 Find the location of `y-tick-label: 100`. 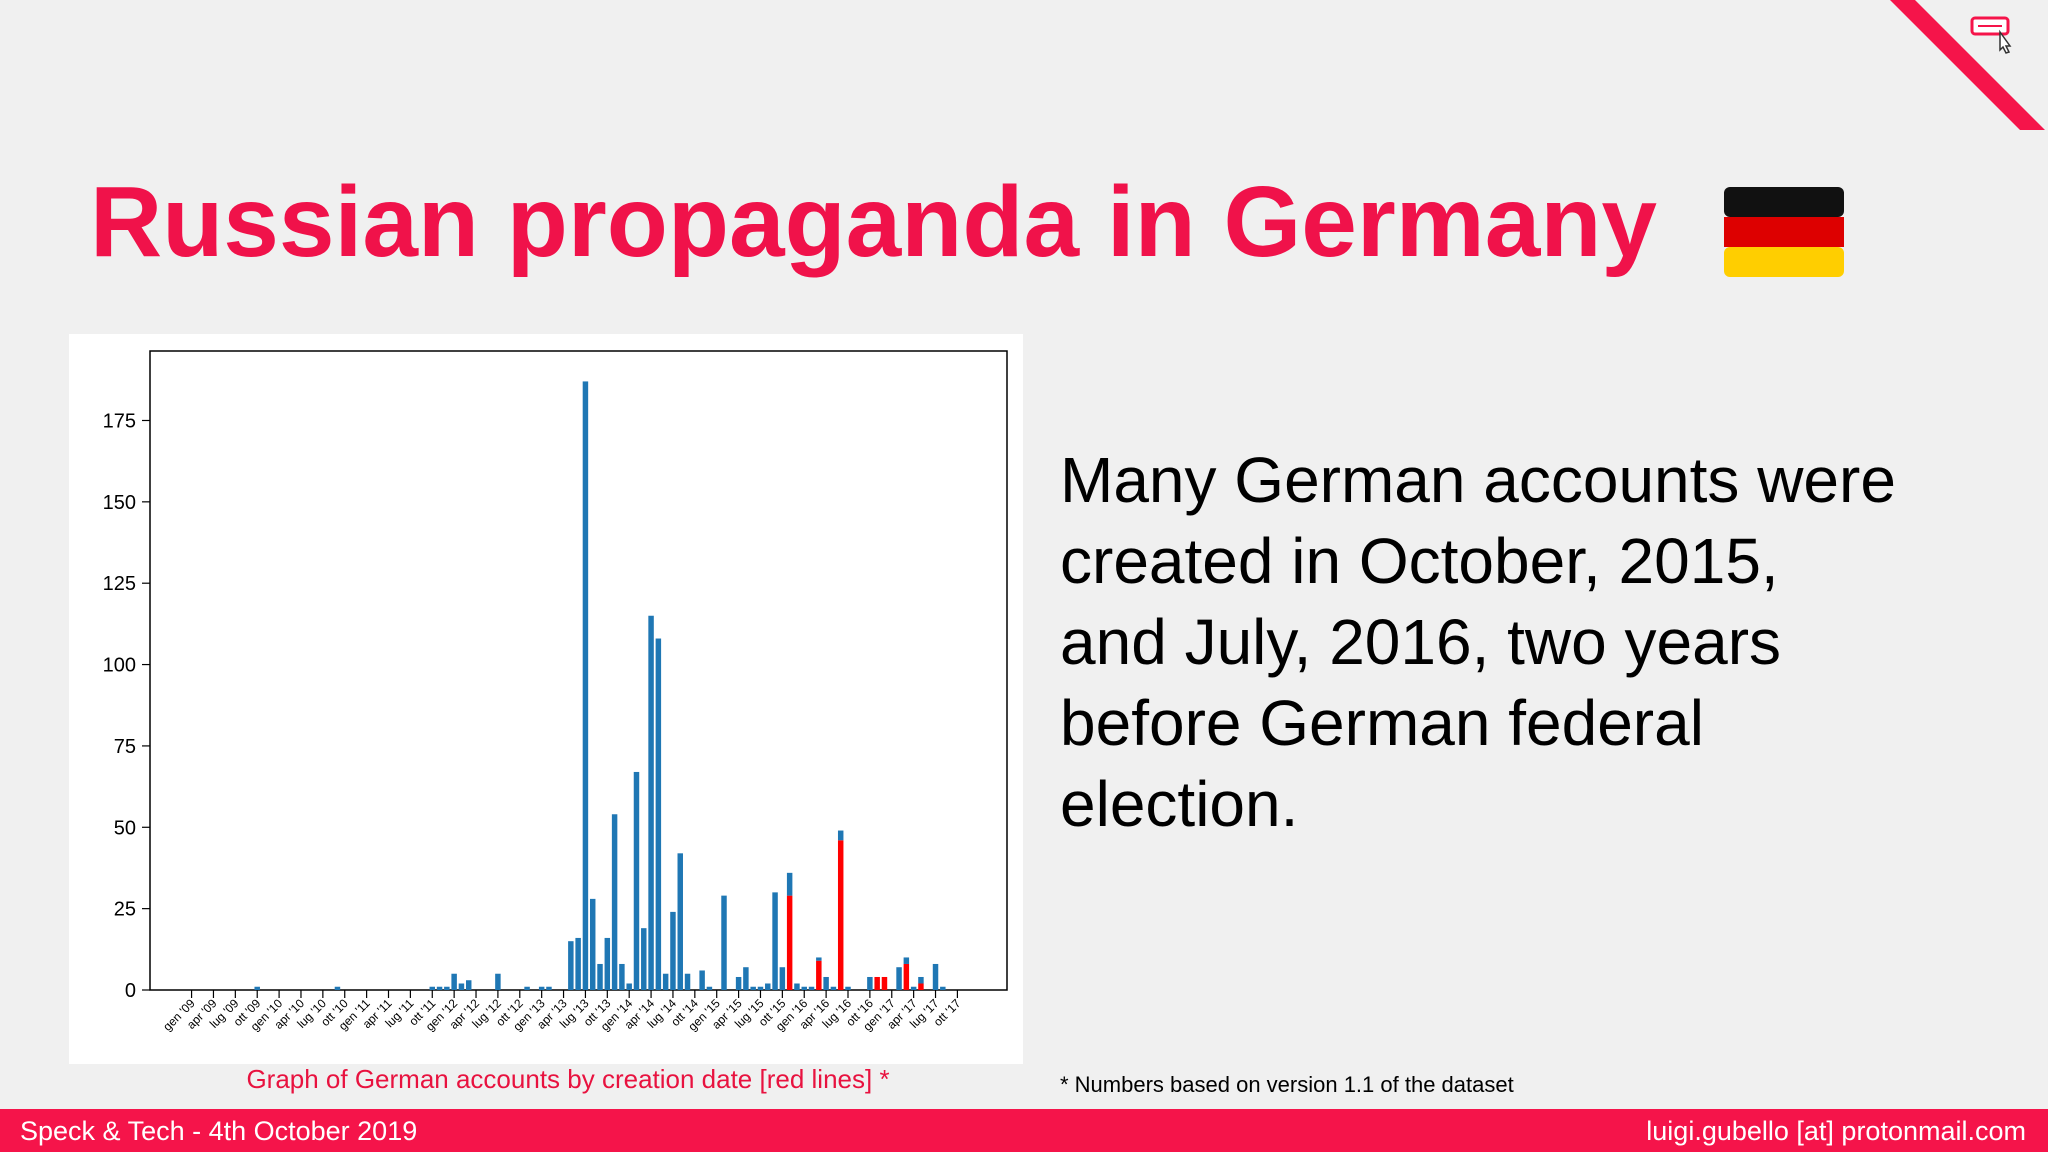

y-tick-label: 100 is located at coordinates (119, 666).